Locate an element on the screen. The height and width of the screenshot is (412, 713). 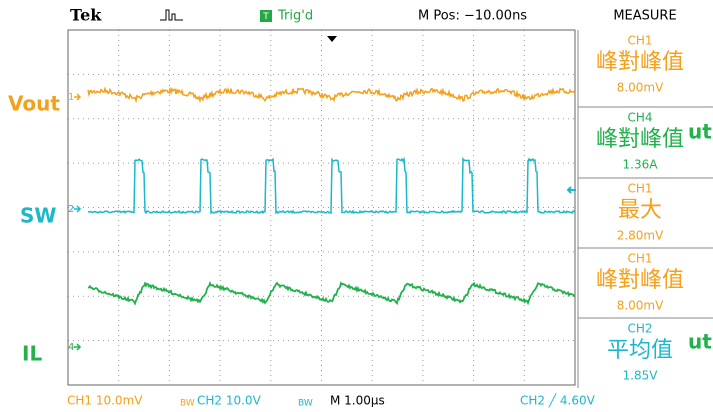
brand: Tek is located at coordinates (86, 15).